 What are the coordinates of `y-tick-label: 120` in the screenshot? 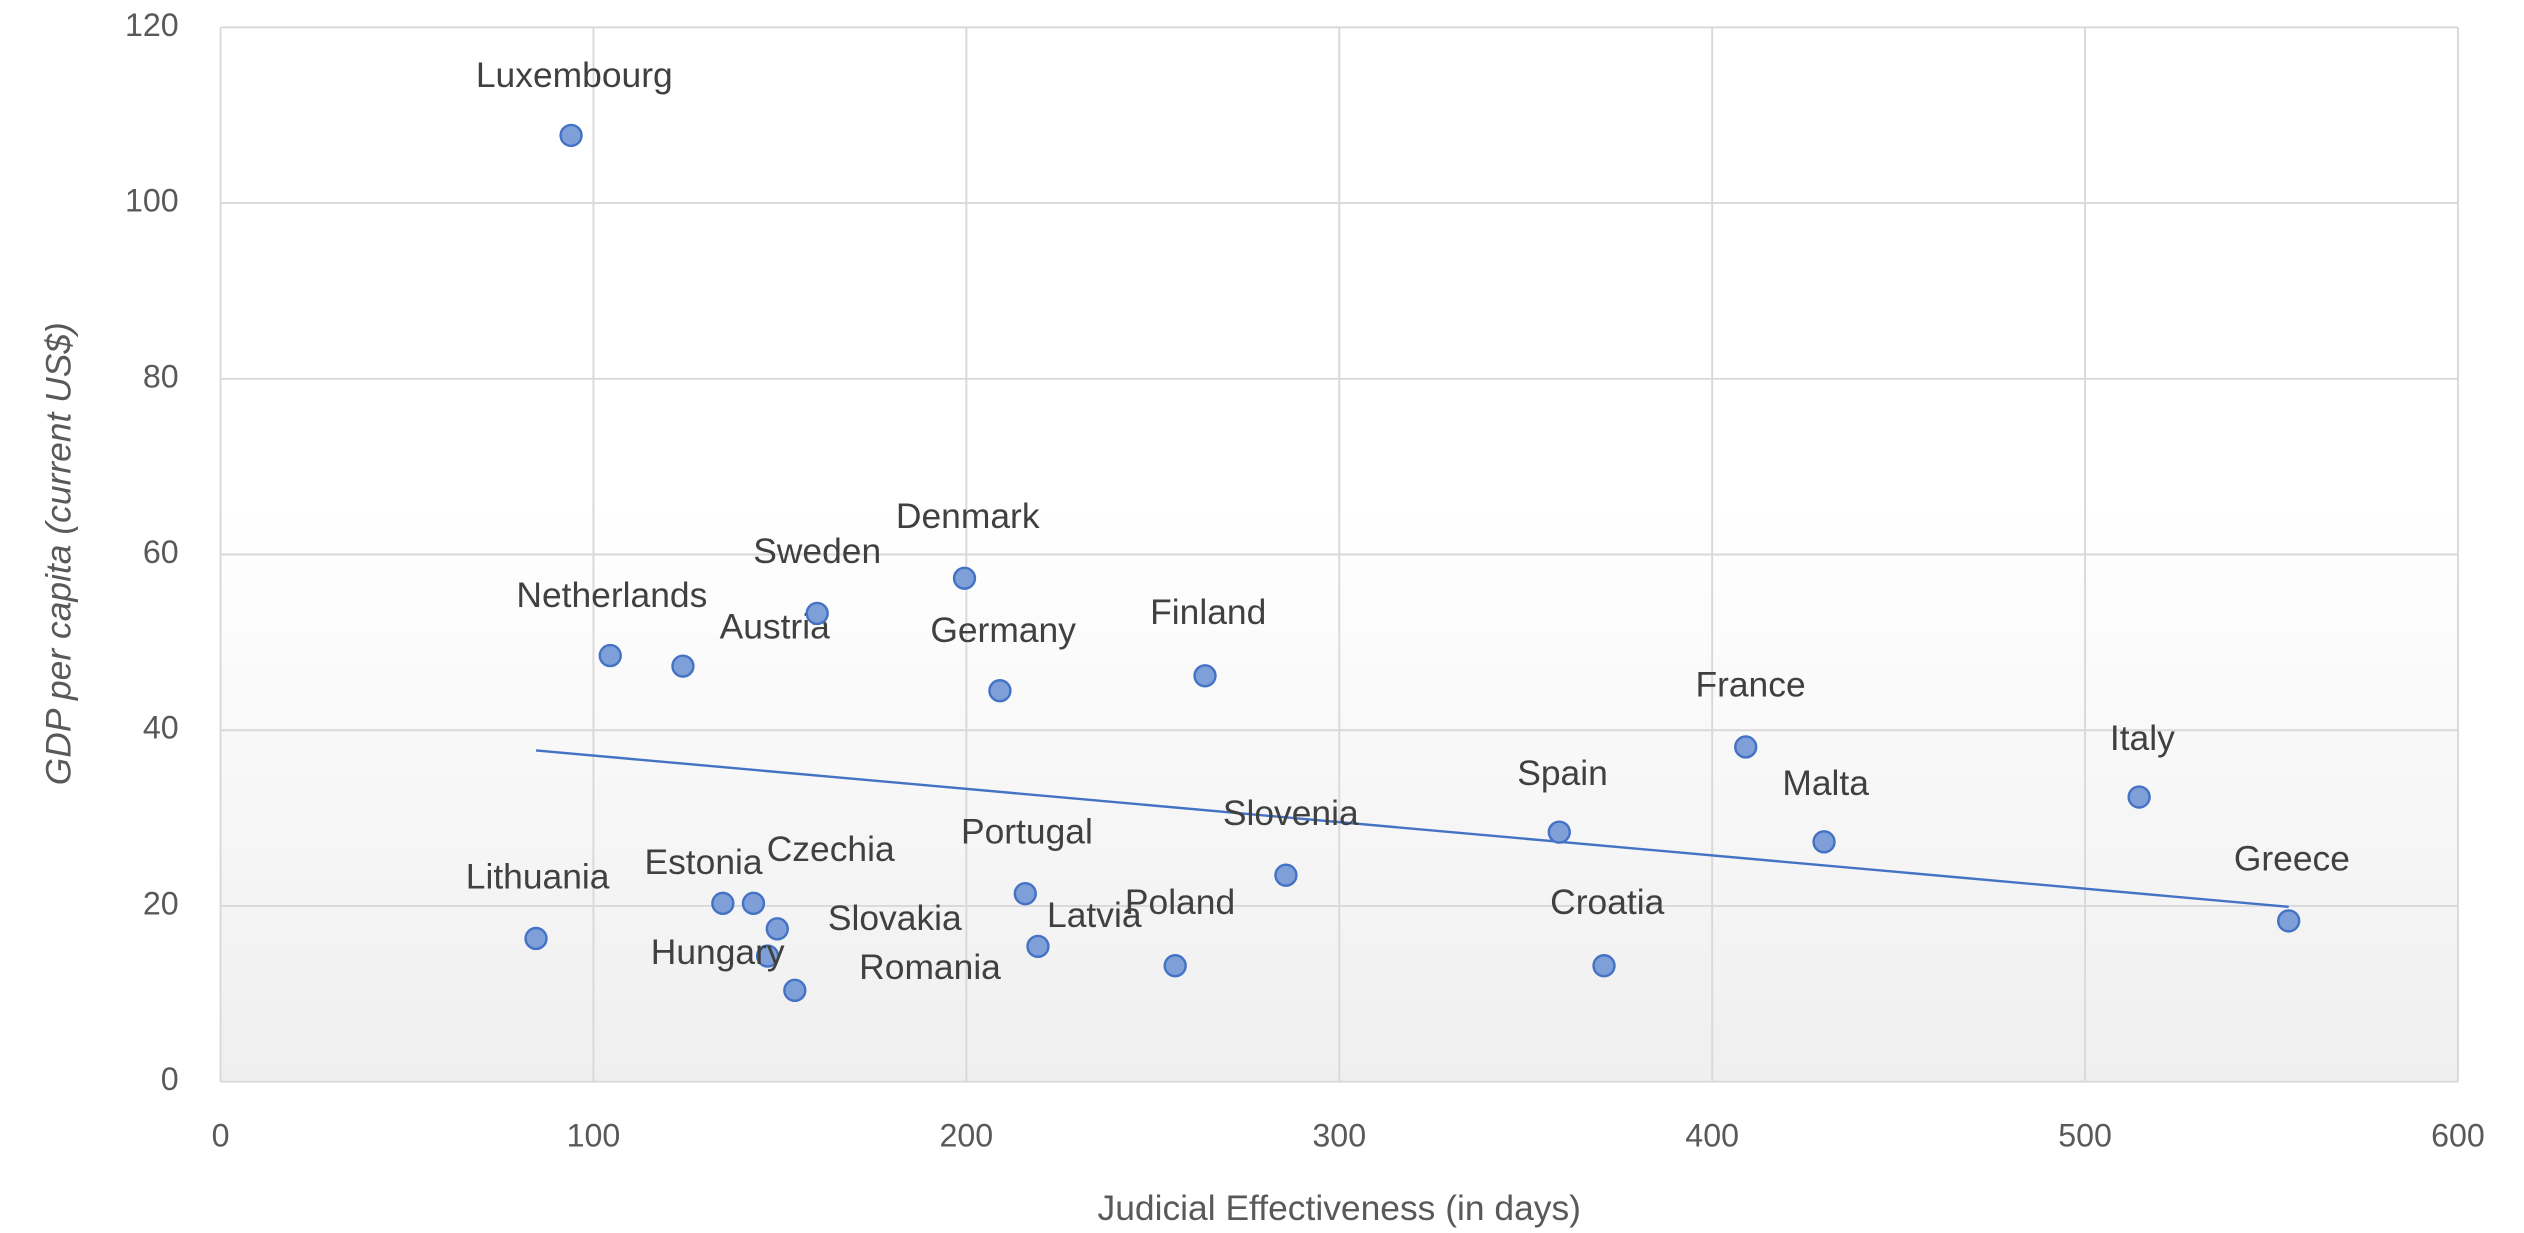 It's located at (152, 25).